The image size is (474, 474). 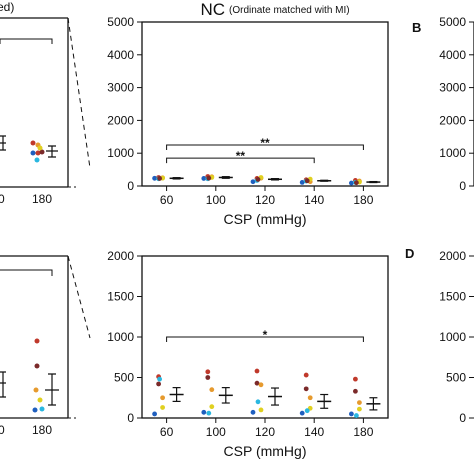 I want to click on right-partial-panel-d: D, so click(x=409, y=253).